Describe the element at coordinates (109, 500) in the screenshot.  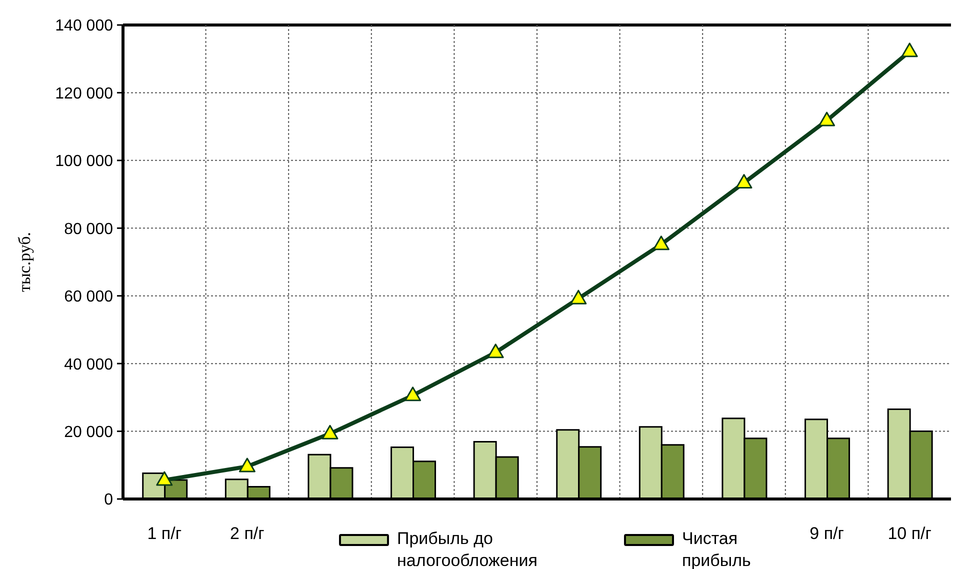
I see `y-tick-label: 0` at that location.